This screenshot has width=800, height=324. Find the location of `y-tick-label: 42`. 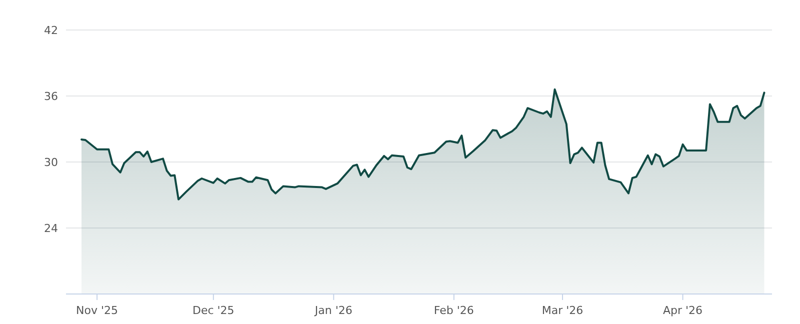

y-tick-label: 42 is located at coordinates (51, 30).